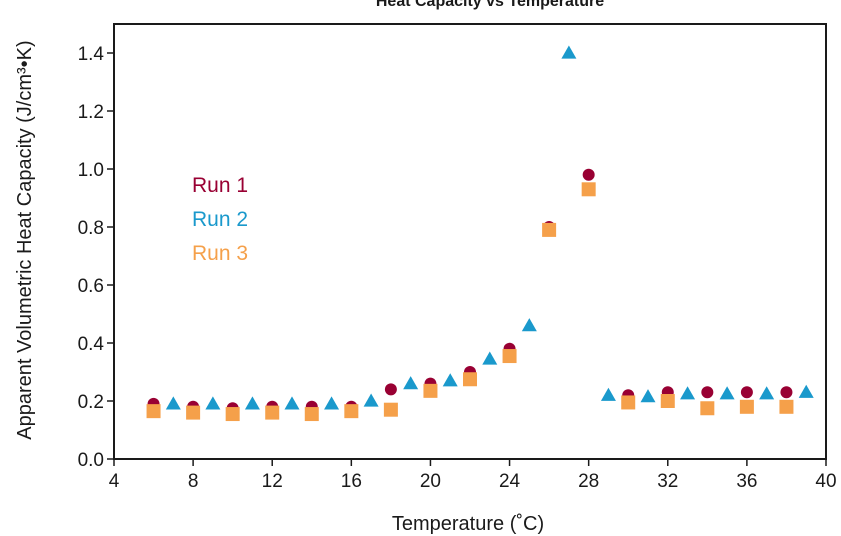 The image size is (841, 536). Describe the element at coordinates (91, 112) in the screenshot. I see `y-tick-label: 1.2` at that location.